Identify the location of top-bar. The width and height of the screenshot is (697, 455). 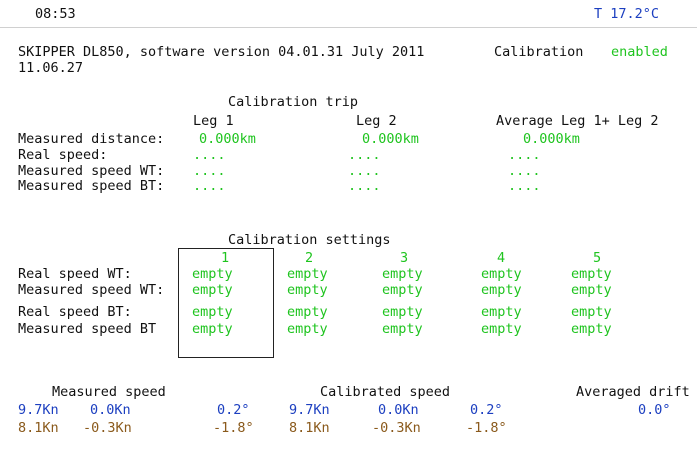
(348, 14).